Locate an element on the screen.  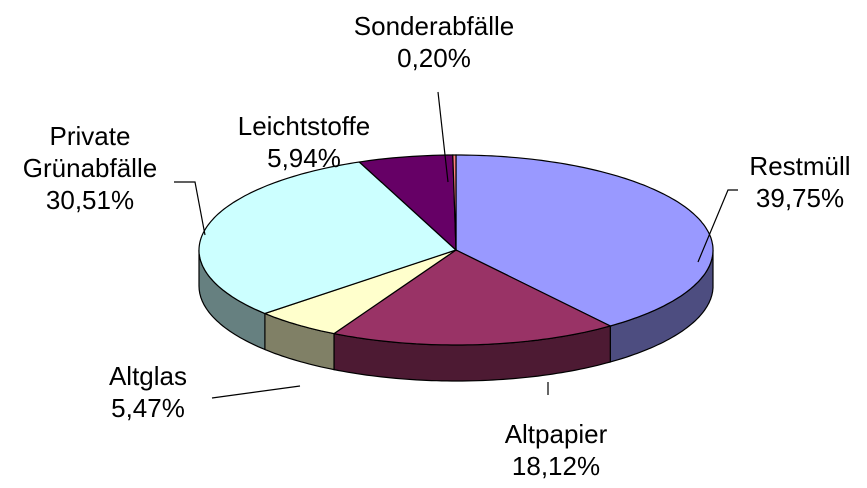
value-label: 5,94% is located at coordinates (304, 158).